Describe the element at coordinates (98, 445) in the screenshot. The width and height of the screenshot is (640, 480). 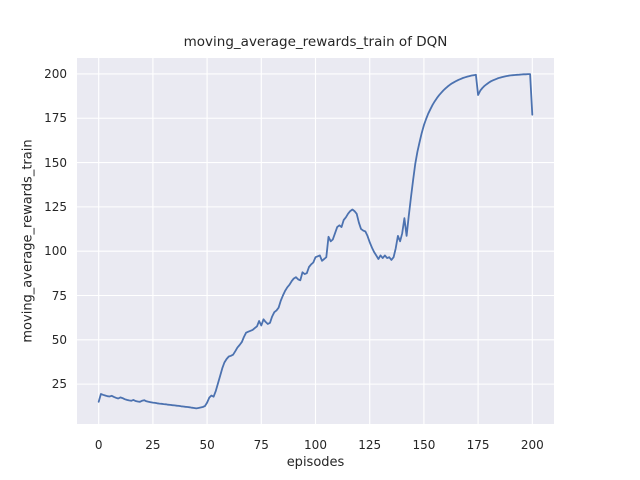
I see `x-tick-label: 0` at that location.